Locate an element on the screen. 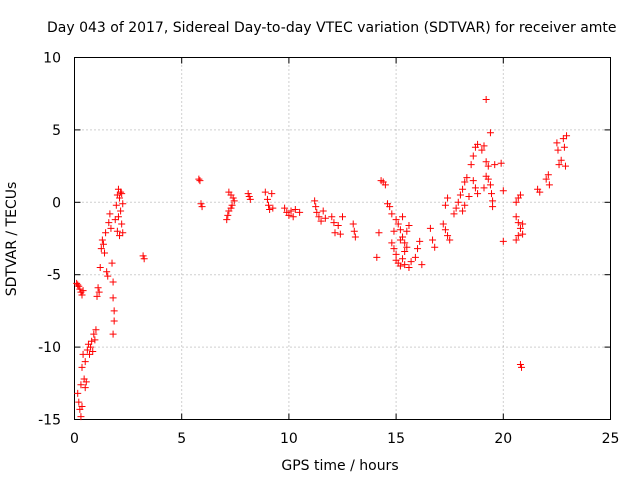 This screenshot has height=480, width=640. y-axis-title: SDTVAR / TECUs is located at coordinates (12, 239).